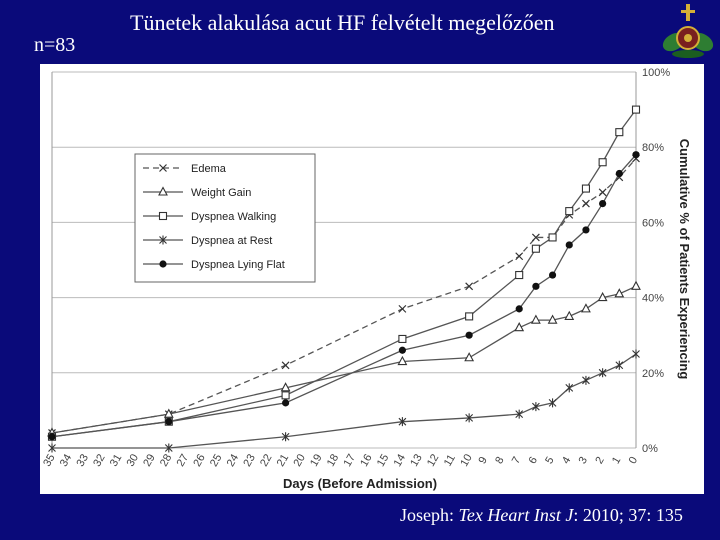 This screenshot has width=720, height=540. What do you see at coordinates (628, 515) in the screenshot?
I see `citation-details: : 2010; 37: 135` at bounding box center [628, 515].